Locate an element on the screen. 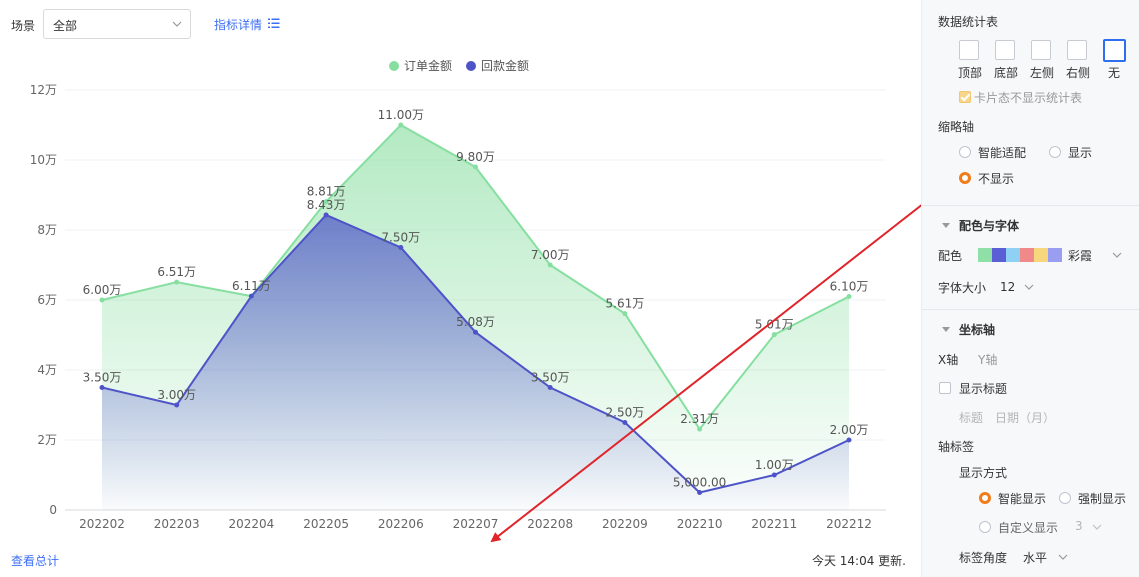  position-right-label: 右侧 is located at coordinates (1077, 73).